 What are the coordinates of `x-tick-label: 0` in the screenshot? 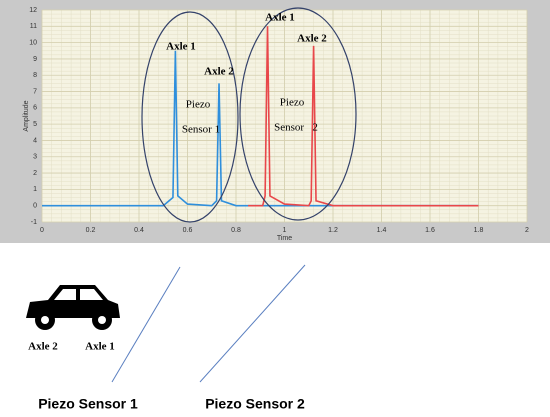 It's located at (42, 230).